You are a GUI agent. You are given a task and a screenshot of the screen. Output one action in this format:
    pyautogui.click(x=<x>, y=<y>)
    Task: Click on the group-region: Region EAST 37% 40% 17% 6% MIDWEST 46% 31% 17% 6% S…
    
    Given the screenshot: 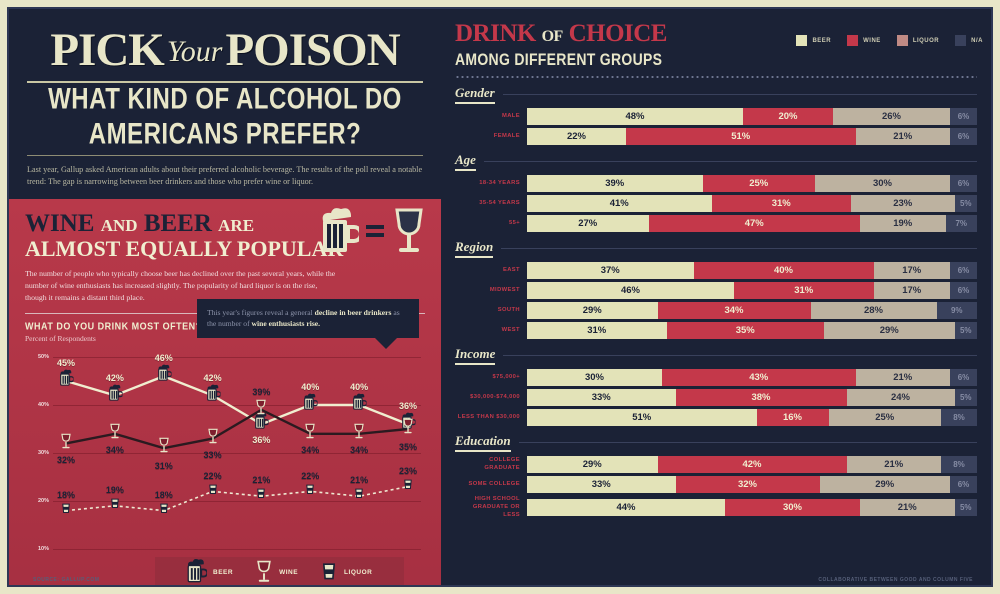 What is the action you would take?
    pyautogui.click(x=716, y=289)
    